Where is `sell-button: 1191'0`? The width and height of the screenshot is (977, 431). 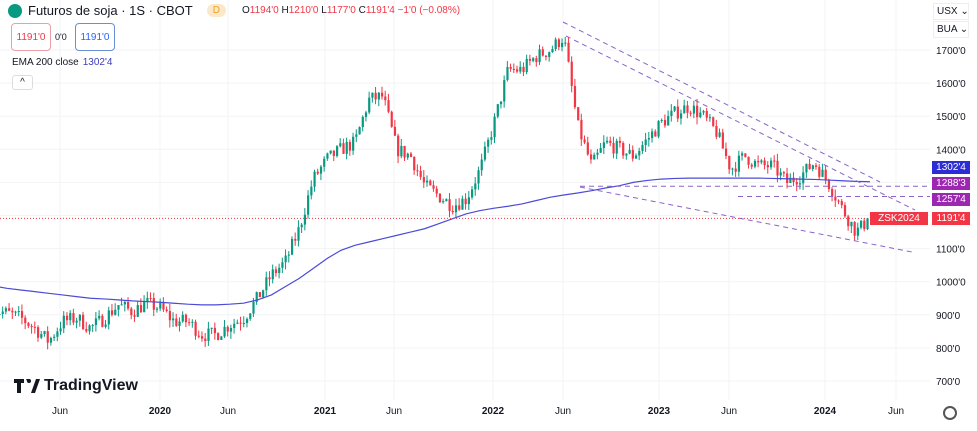 sell-button: 1191'0 is located at coordinates (31, 37).